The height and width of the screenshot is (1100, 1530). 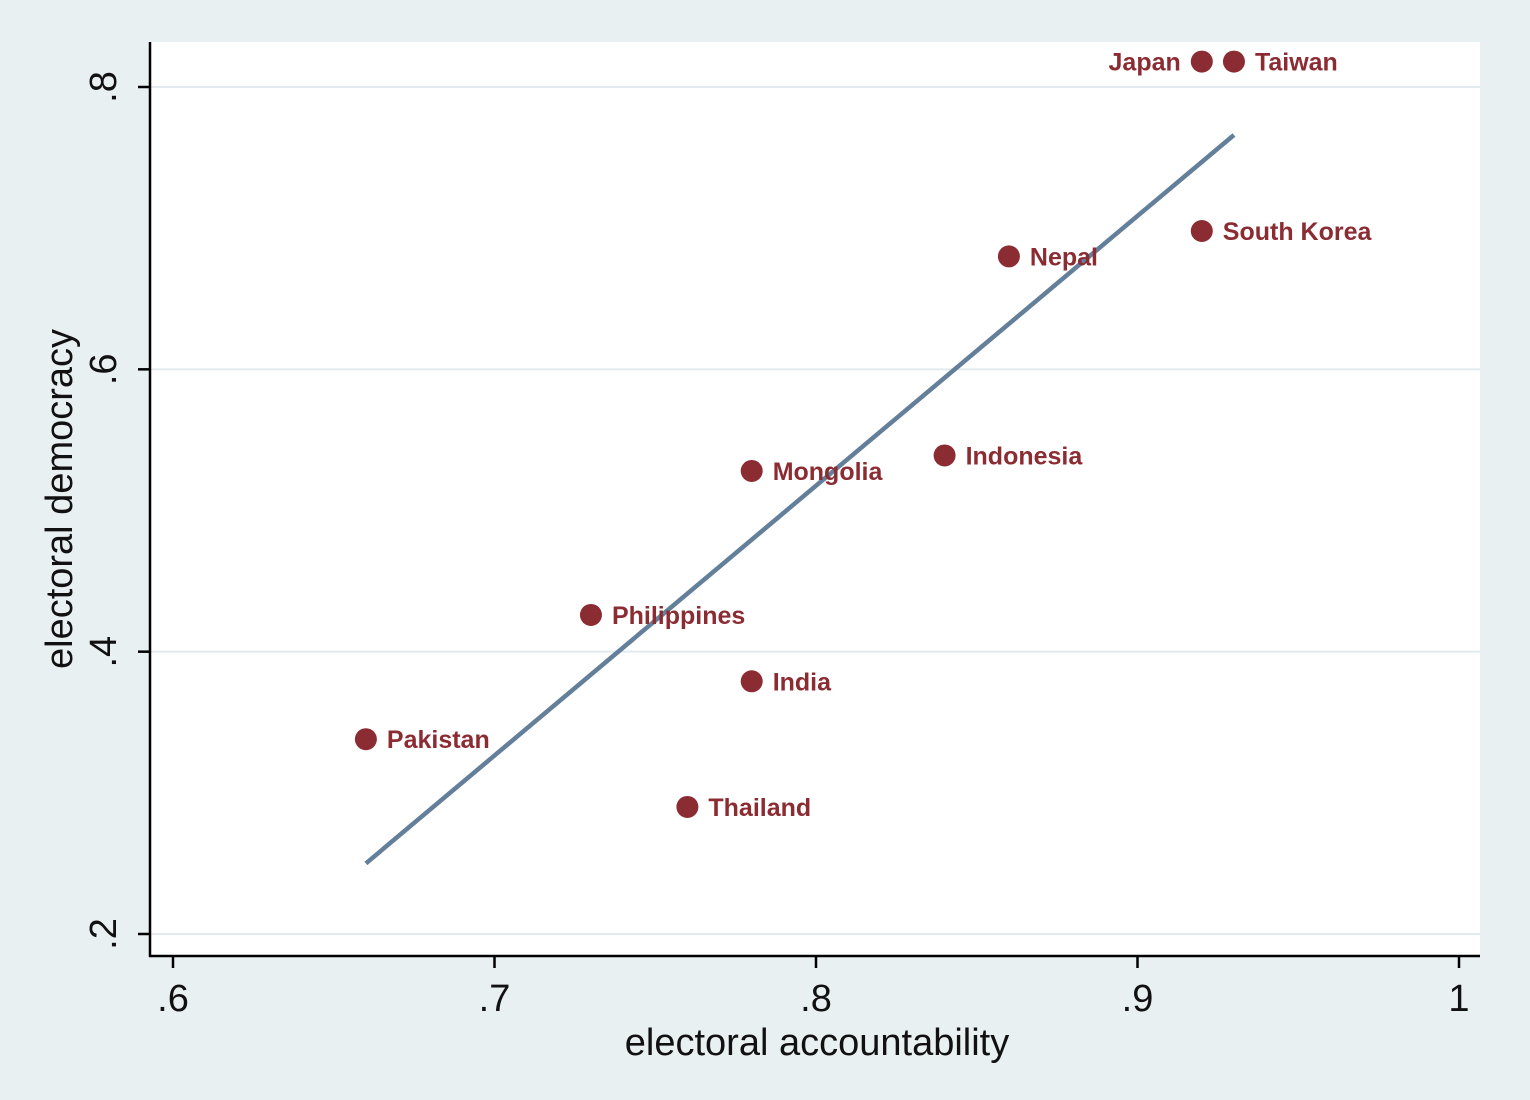 I want to click on point-label-india: India, so click(x=802, y=682).